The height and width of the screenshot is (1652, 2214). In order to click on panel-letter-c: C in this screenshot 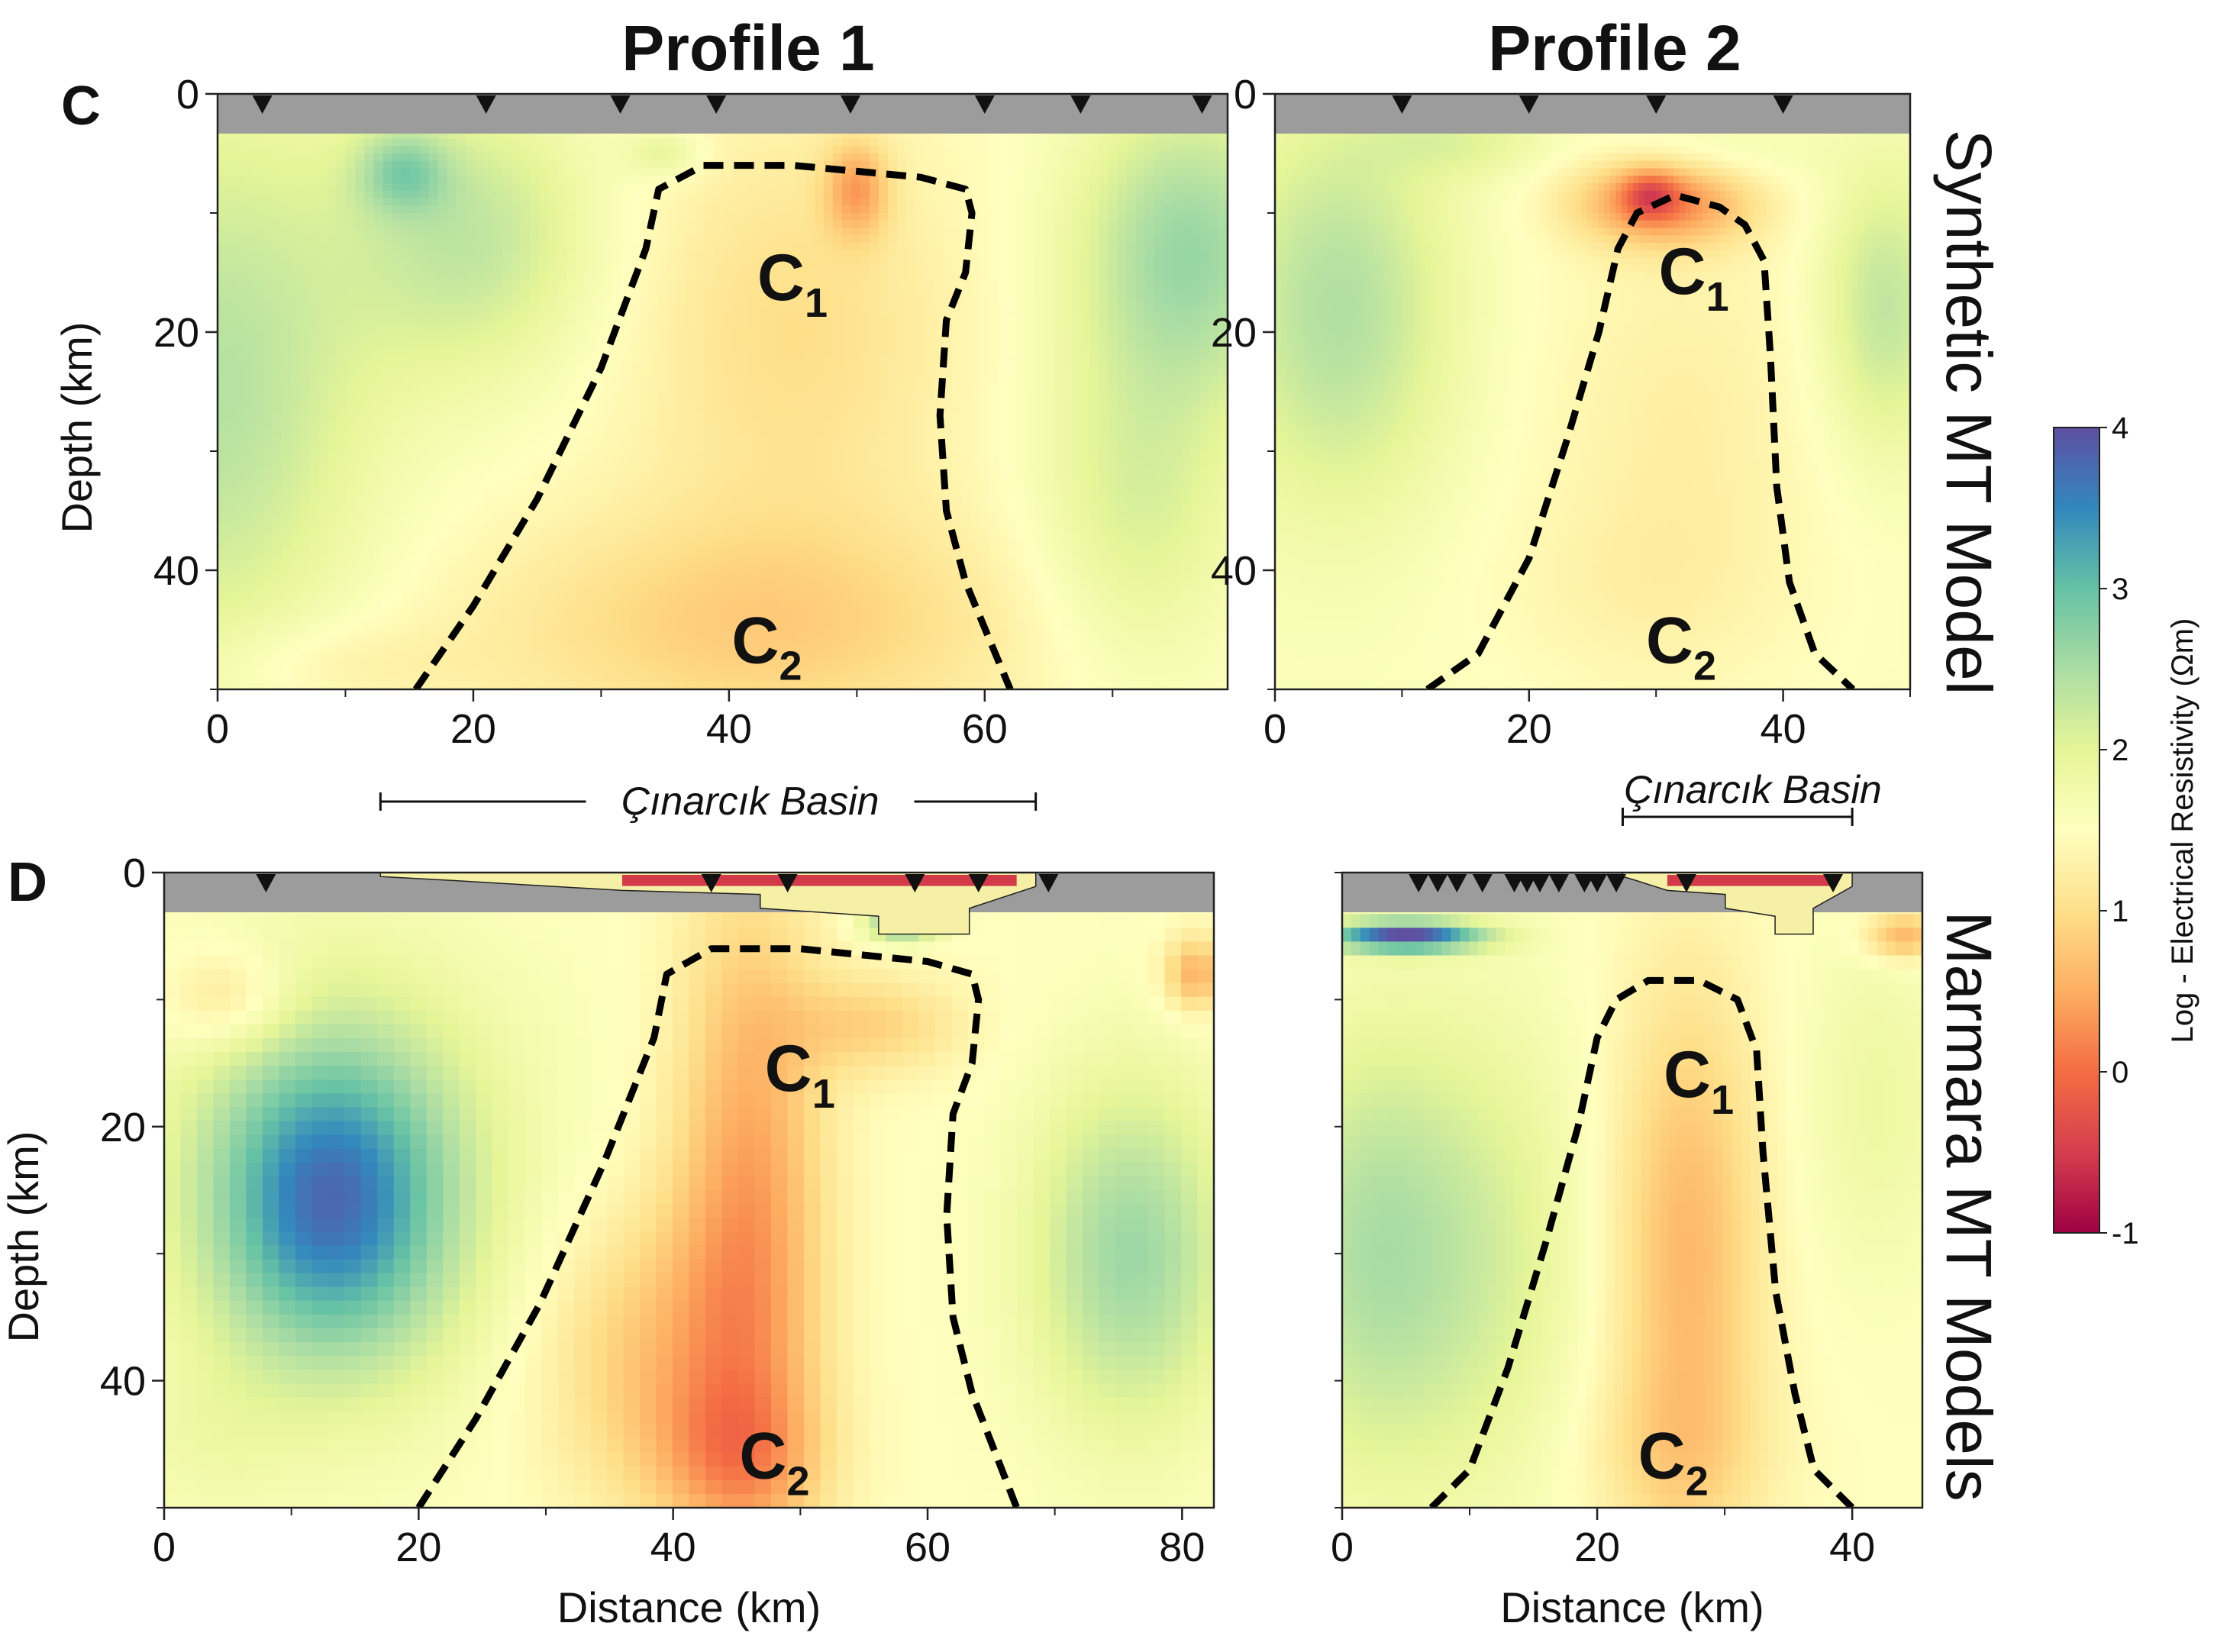, I will do `click(81, 106)`.